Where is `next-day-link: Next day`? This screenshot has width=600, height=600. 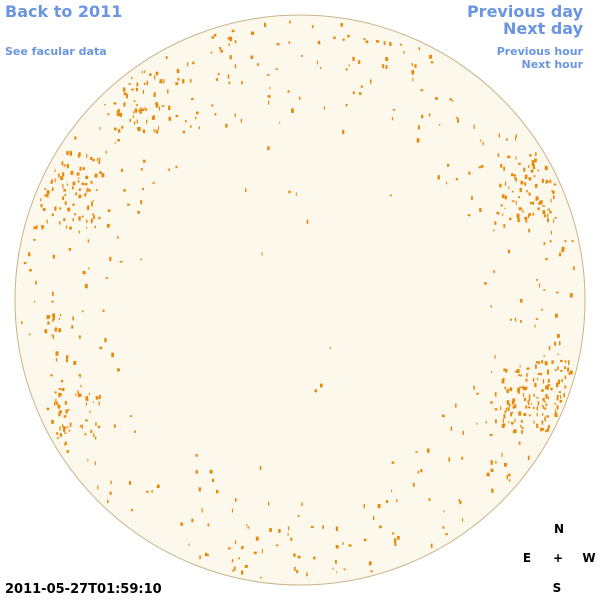
next-day-link: Next day is located at coordinates (543, 28).